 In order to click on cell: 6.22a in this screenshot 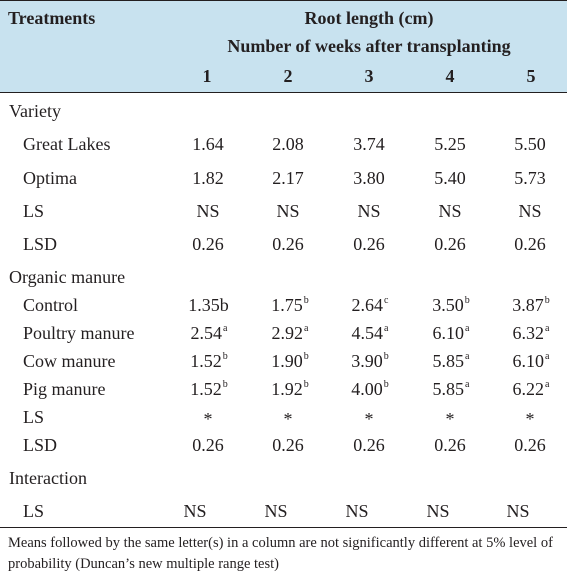, I will do `click(531, 389)`.